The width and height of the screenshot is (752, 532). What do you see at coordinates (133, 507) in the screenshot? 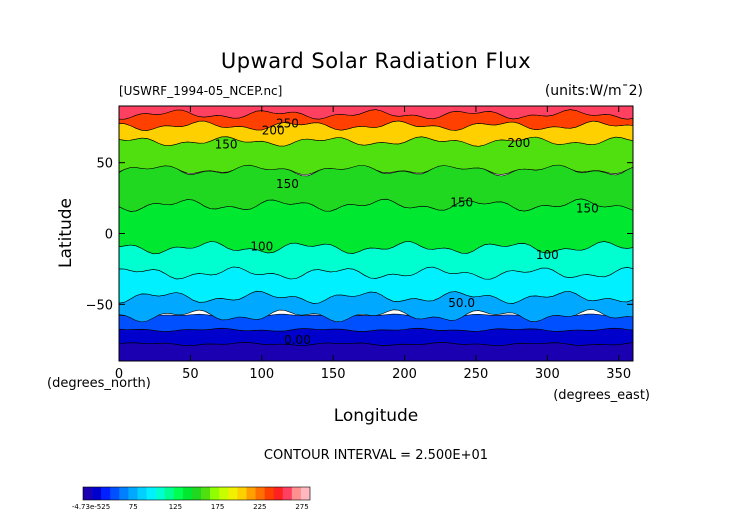
I see `colorbar-label: 75` at bounding box center [133, 507].